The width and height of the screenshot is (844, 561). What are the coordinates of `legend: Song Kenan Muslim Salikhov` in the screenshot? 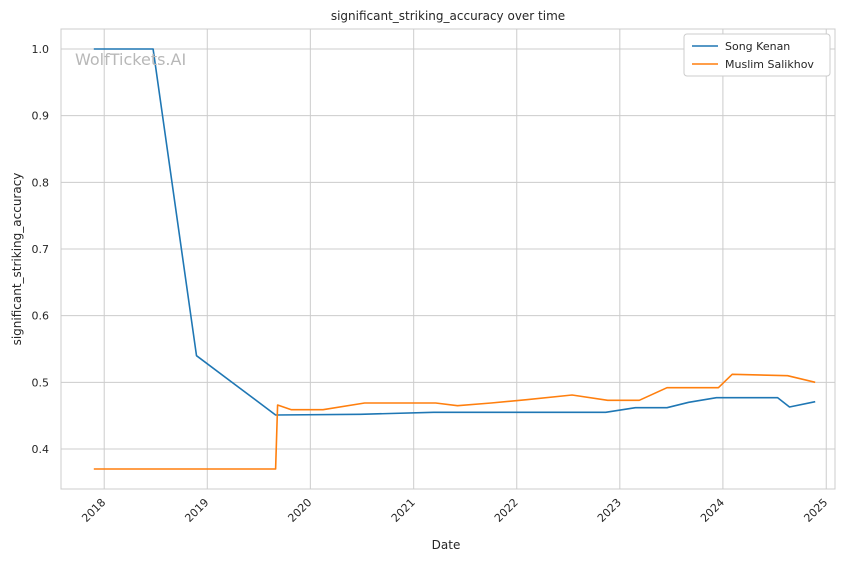 It's located at (757, 55).